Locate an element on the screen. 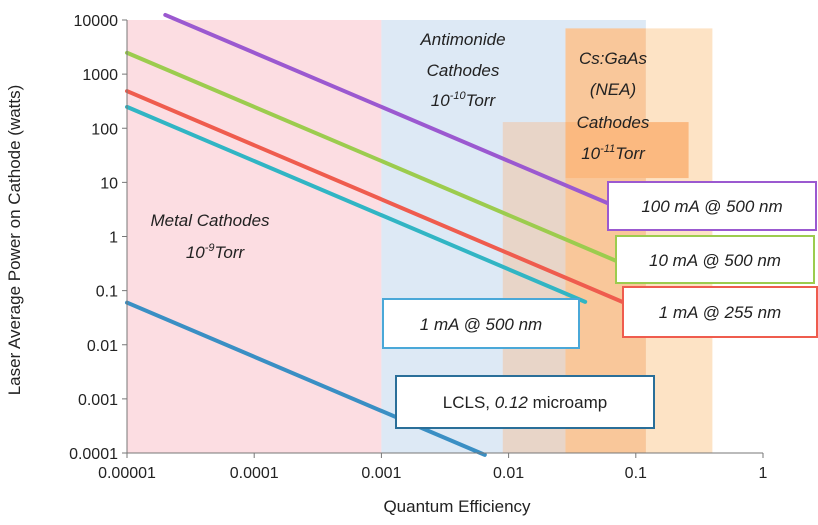 Image resolution: width=818 pixels, height=525 pixels. callout-100ma-text: 100 mA @ 500 nm is located at coordinates (711, 206).